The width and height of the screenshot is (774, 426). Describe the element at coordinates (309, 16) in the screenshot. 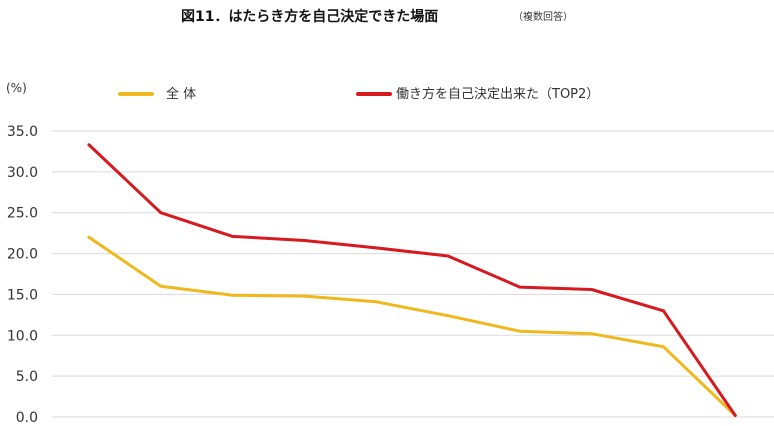

I see `chart-title: 図11．はたらき方を自己決定できた場面` at that location.